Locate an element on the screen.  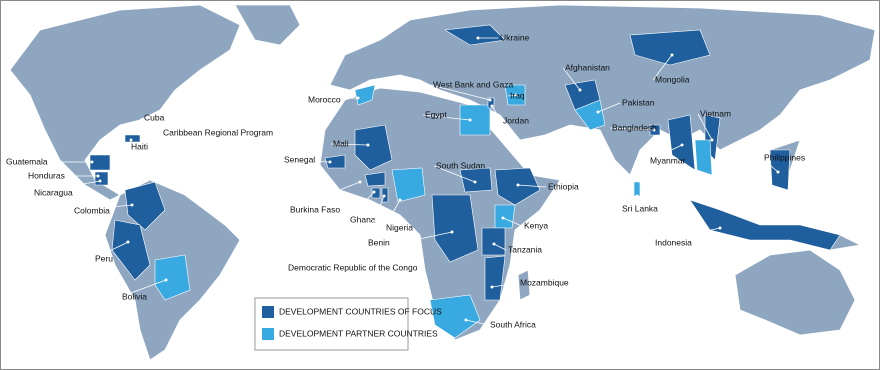
country-label: Peru is located at coordinates (104, 258).